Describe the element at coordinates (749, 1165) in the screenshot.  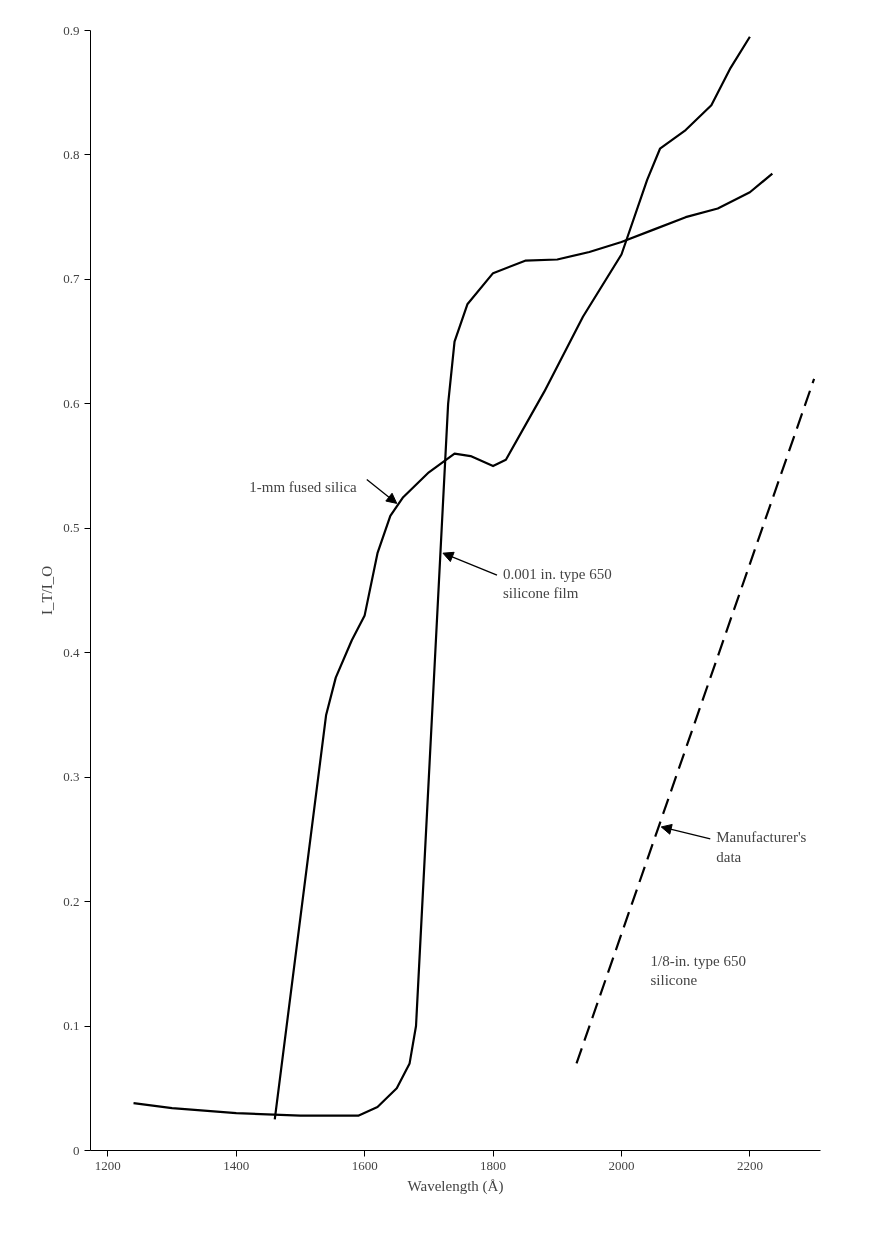
I see `x-tick-label: 2200` at that location.